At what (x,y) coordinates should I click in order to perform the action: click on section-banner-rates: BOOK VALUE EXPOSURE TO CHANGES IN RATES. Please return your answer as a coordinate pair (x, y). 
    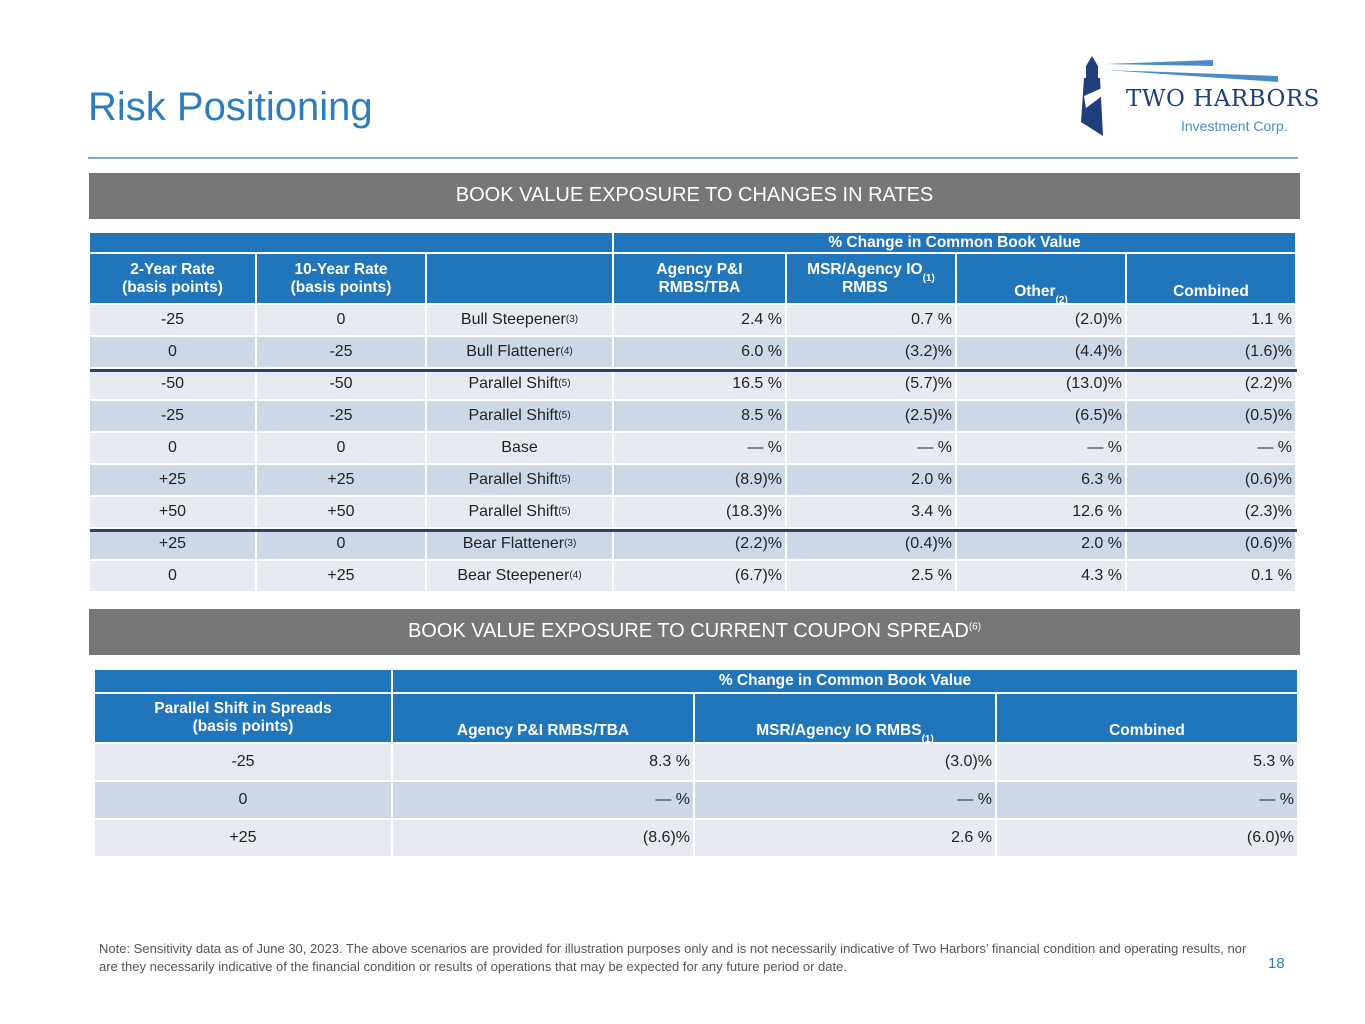
    Looking at the image, I should click on (694, 196).